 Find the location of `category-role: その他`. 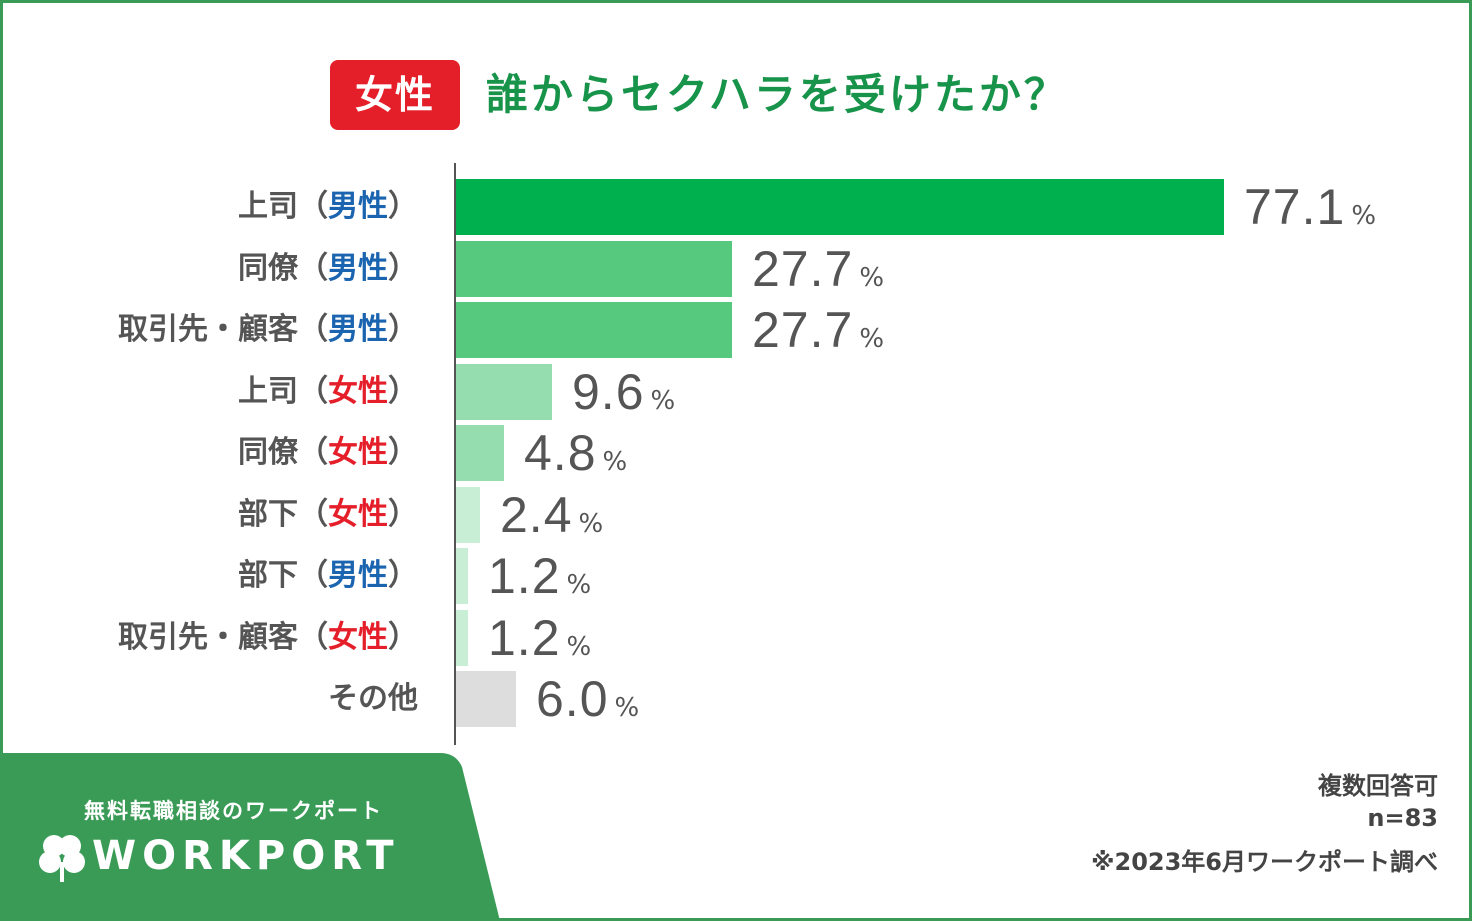

category-role: その他 is located at coordinates (373, 698).